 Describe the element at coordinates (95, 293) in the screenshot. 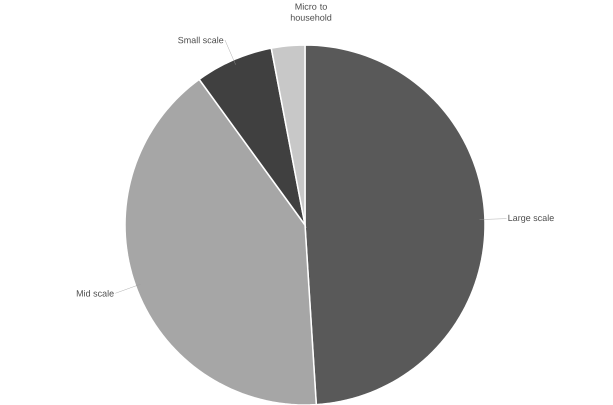

I see `slice-label: Mid scale` at that location.